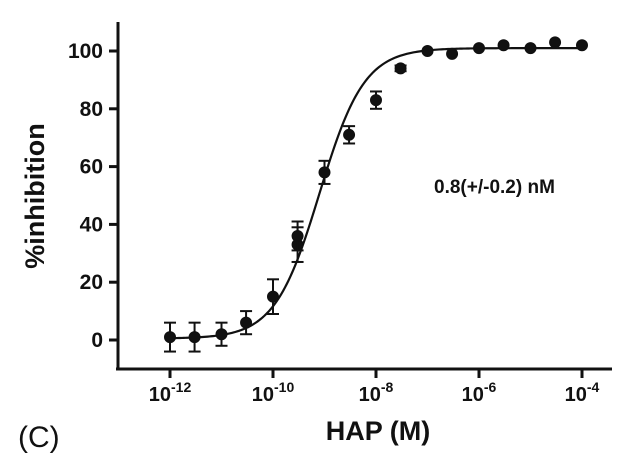 This screenshot has height=464, width=642. I want to click on y-tick-label: 0, so click(97, 340).